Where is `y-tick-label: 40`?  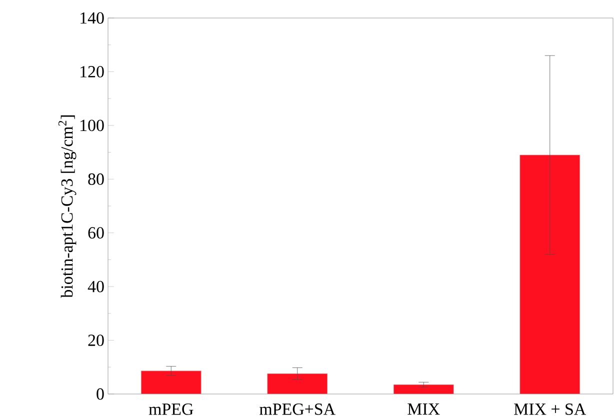
y-tick-label: 40 is located at coordinates (96, 286).